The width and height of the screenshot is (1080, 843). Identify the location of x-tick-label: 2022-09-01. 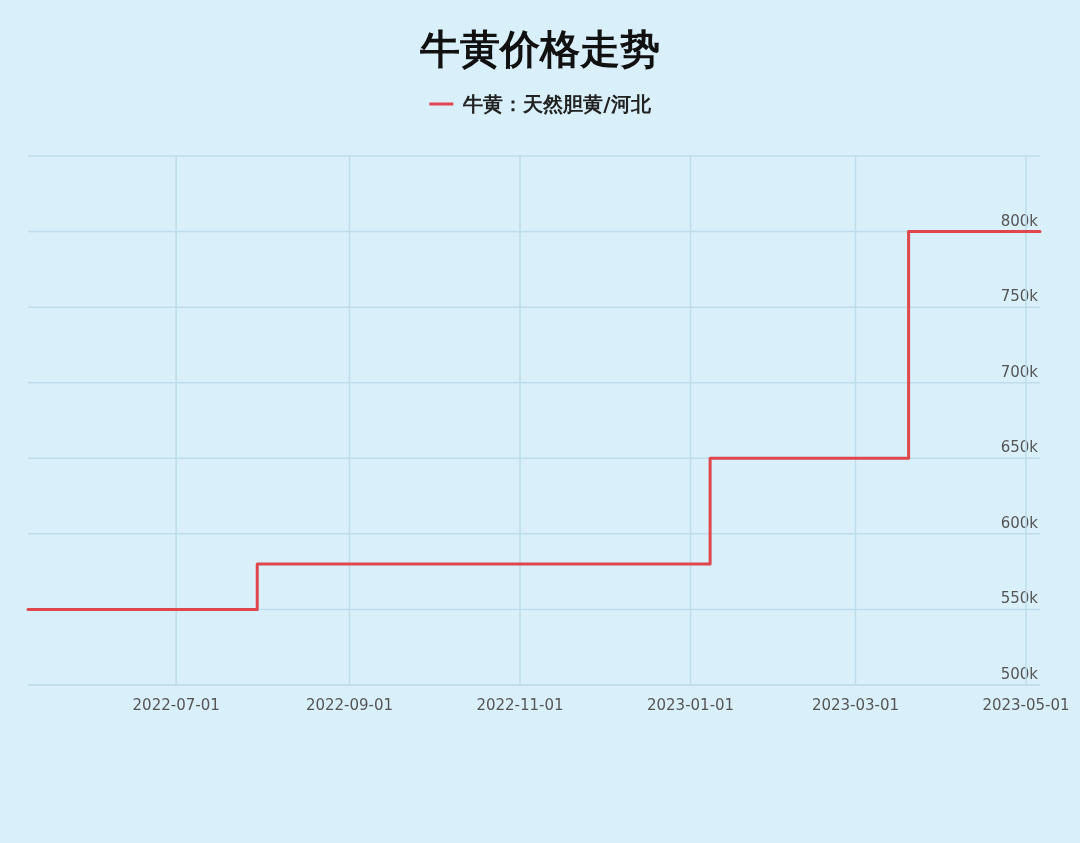
(349, 705).